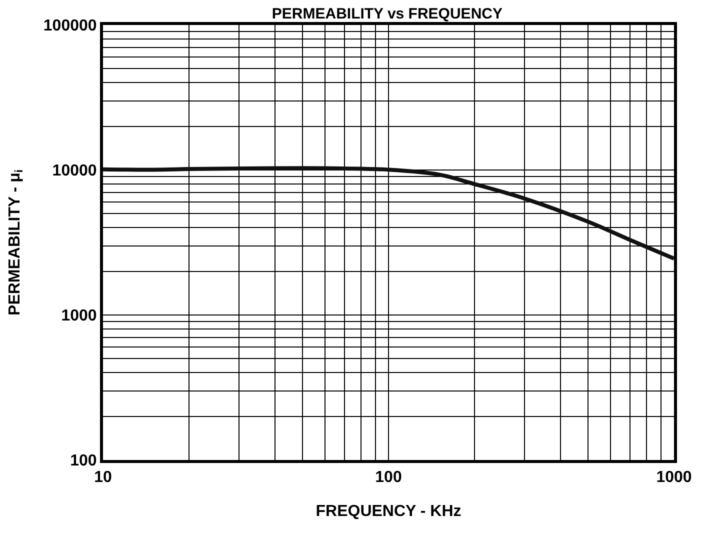 The height and width of the screenshot is (540, 704). What do you see at coordinates (103, 477) in the screenshot?
I see `x-tick-label: 10` at bounding box center [103, 477].